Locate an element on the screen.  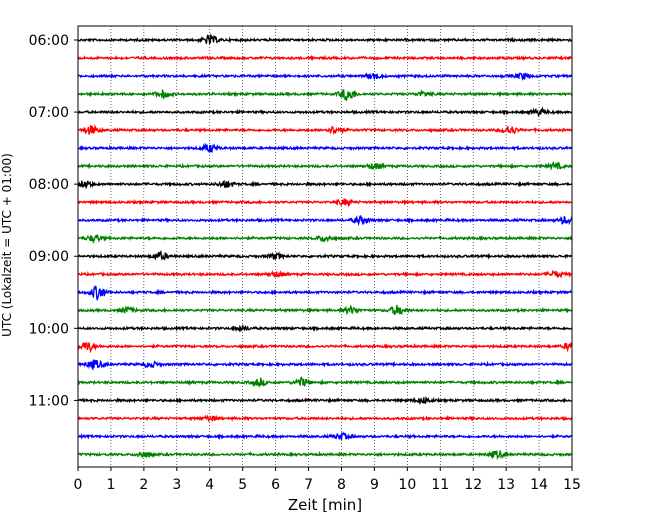
x-tick-label: 0 is located at coordinates (78, 485).